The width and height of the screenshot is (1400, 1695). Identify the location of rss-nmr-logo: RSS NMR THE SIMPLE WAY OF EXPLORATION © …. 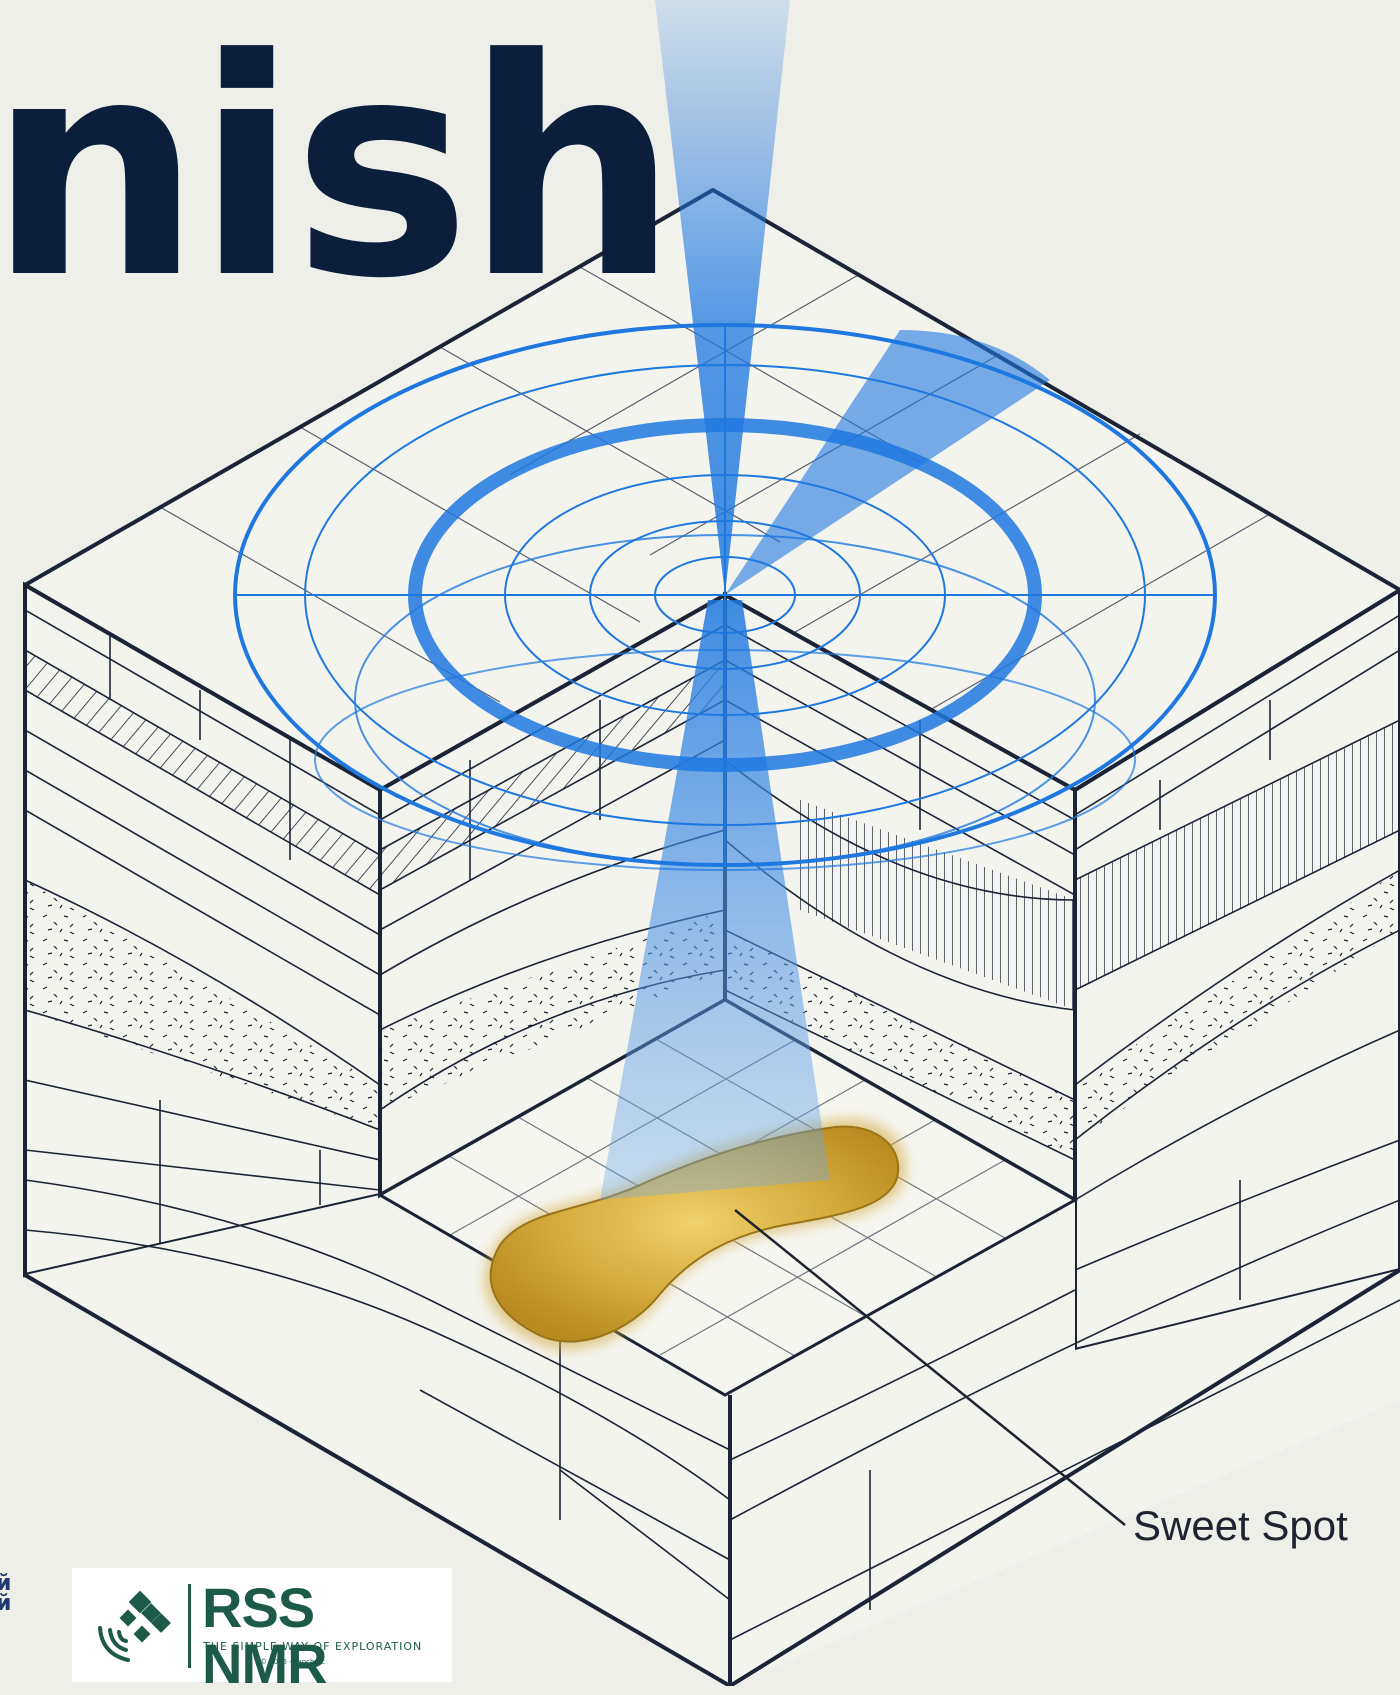
(262, 1630).